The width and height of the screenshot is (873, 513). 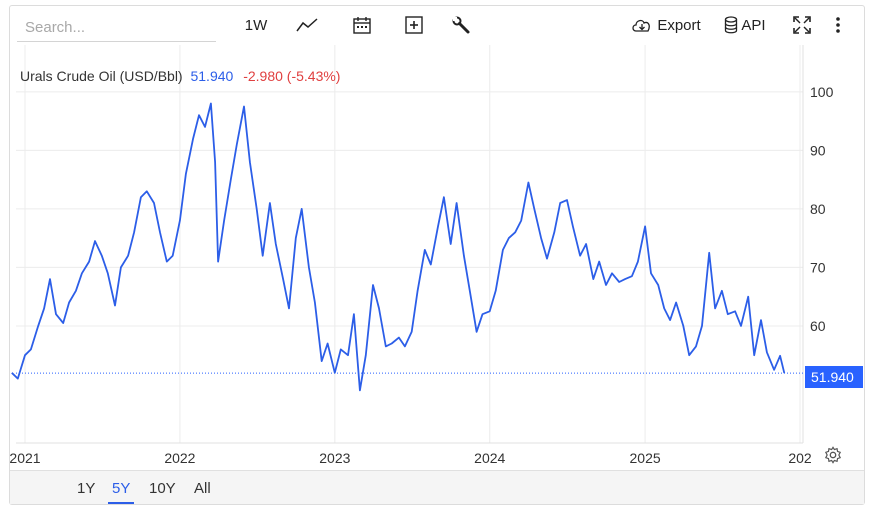 What do you see at coordinates (642, 25) in the screenshot?
I see `cloud-download-icon` at bounding box center [642, 25].